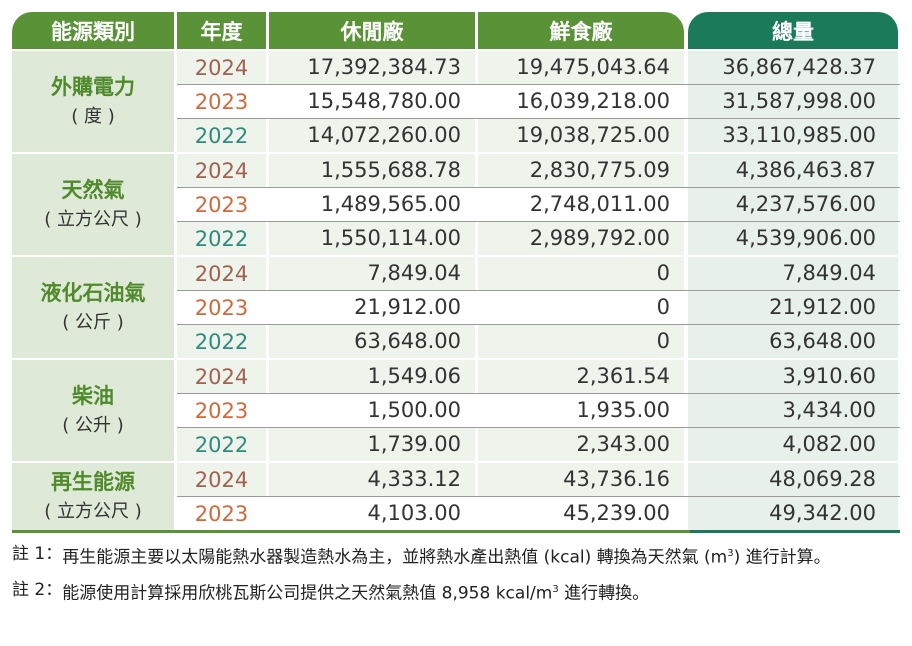 This screenshot has height=646, width=912. I want to click on table-bottom-rule, so click(456, 531).